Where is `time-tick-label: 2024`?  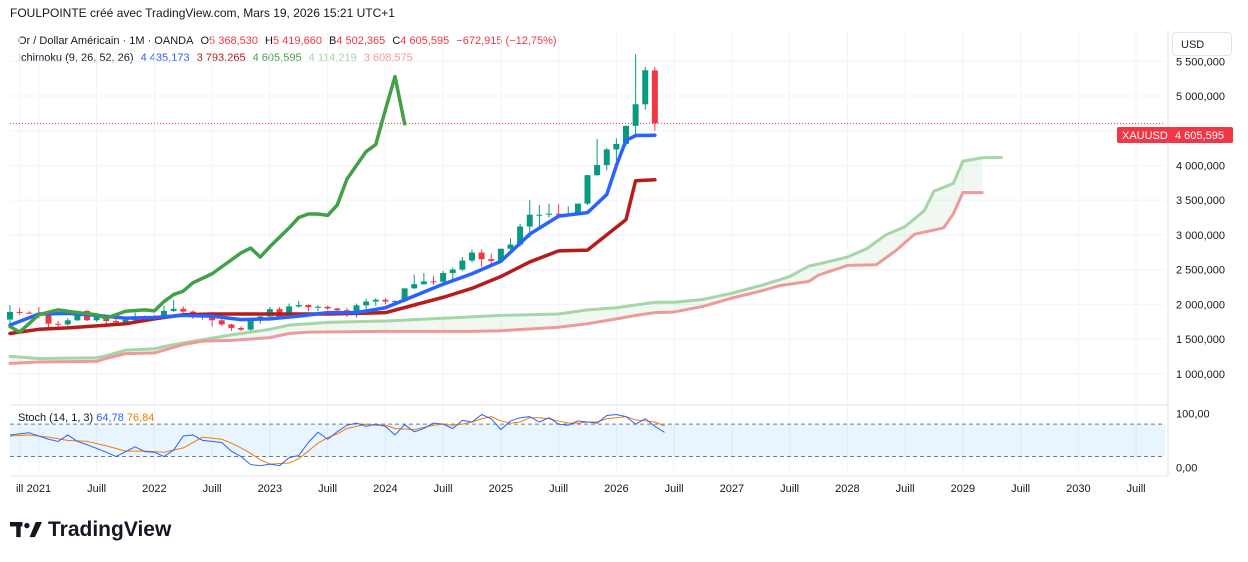 time-tick-label: 2024 is located at coordinates (385, 489).